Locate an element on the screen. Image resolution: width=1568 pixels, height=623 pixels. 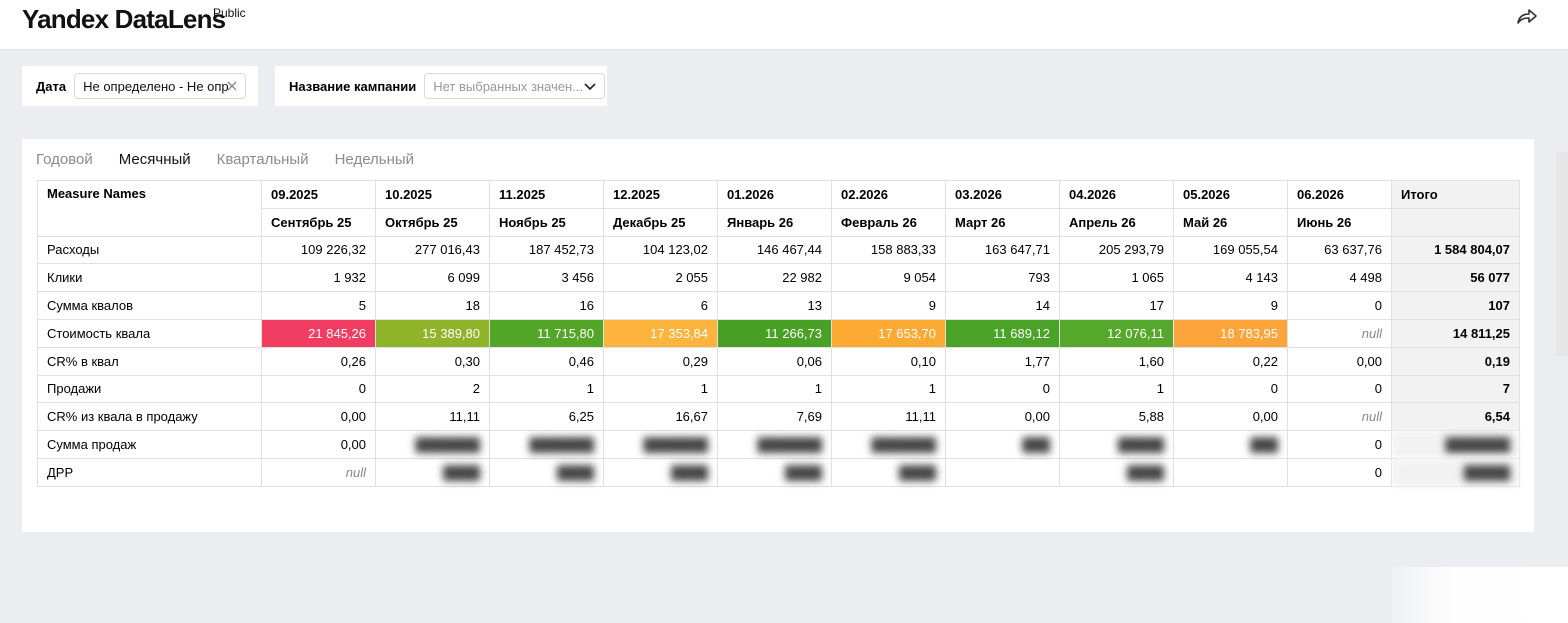
table-cell: 1,77 is located at coordinates (1002, 361).